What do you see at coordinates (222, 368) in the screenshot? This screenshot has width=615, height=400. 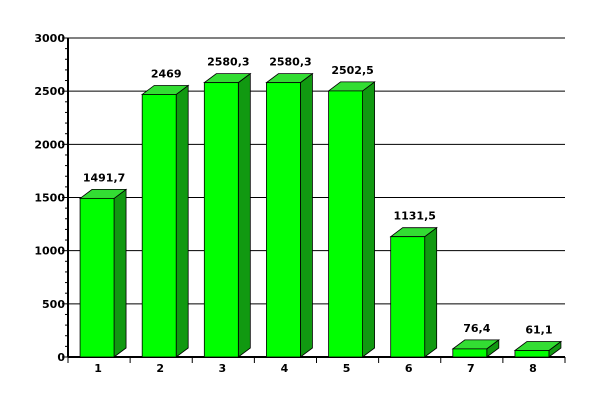 I see `x-tick-label: 3` at bounding box center [222, 368].